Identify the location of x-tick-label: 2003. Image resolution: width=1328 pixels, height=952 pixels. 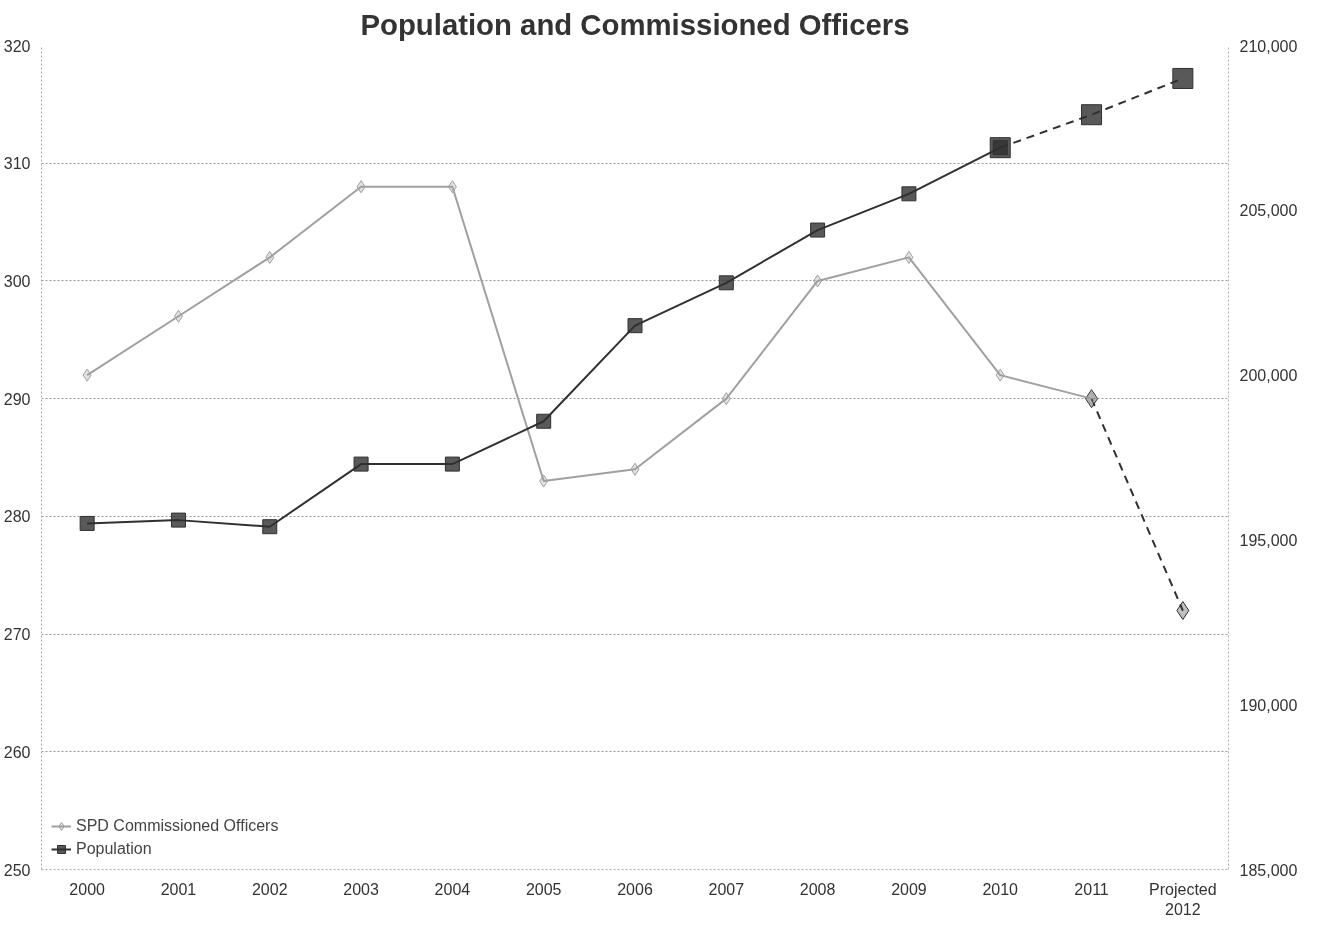
(361, 889).